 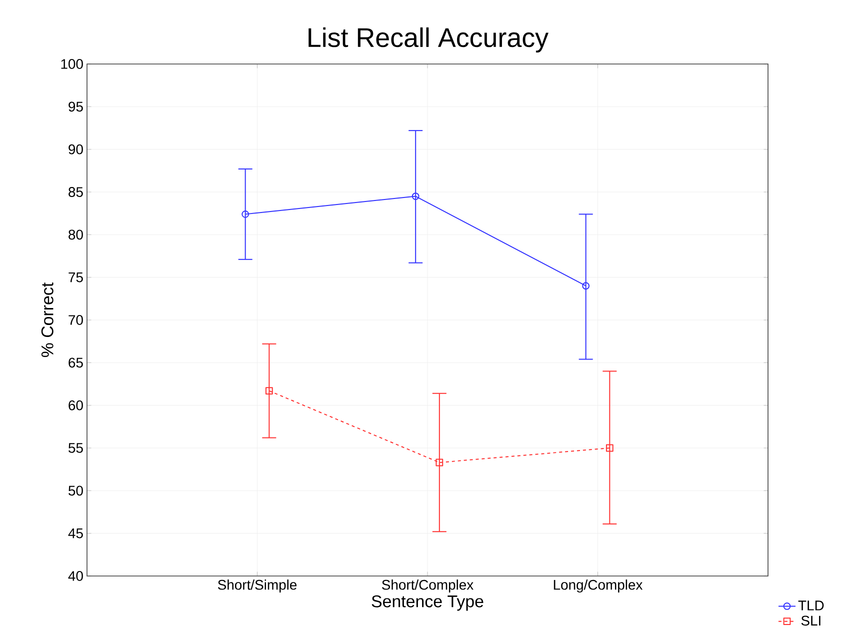 What do you see at coordinates (75, 576) in the screenshot?
I see `y-tick-label: 40` at bounding box center [75, 576].